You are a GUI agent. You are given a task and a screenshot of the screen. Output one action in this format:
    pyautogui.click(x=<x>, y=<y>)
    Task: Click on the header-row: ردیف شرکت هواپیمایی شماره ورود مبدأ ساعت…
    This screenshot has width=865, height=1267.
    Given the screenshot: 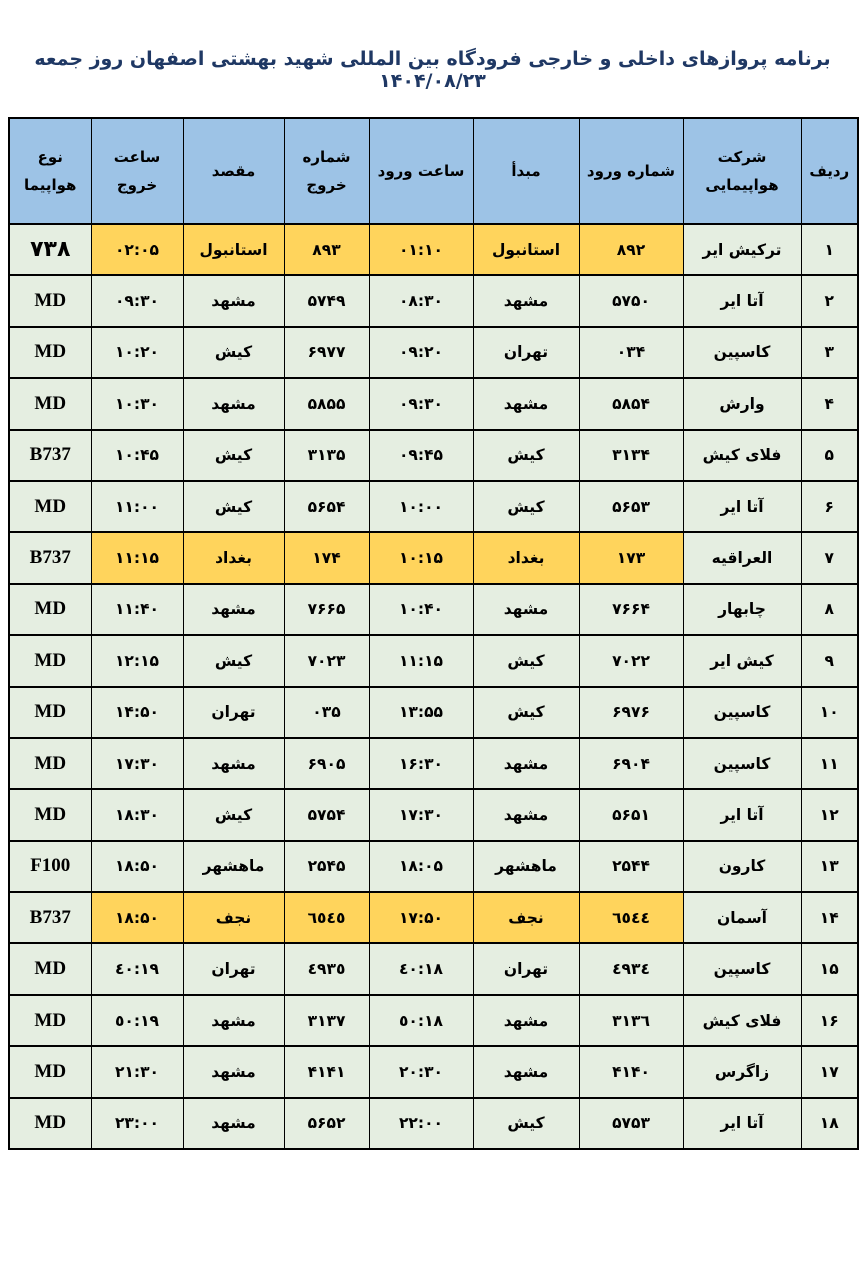 What is the action you would take?
    pyautogui.click(x=433, y=171)
    